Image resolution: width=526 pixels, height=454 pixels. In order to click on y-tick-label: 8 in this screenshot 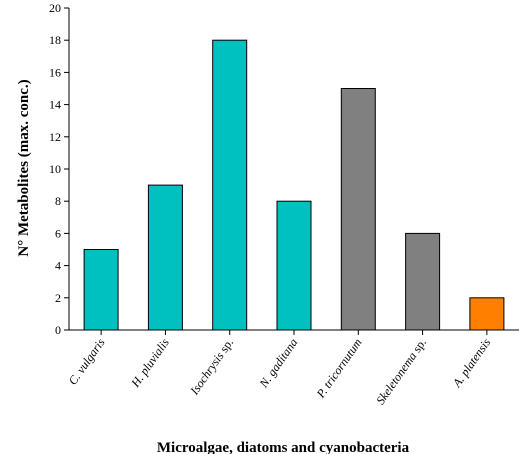, I will do `click(58, 201)`.